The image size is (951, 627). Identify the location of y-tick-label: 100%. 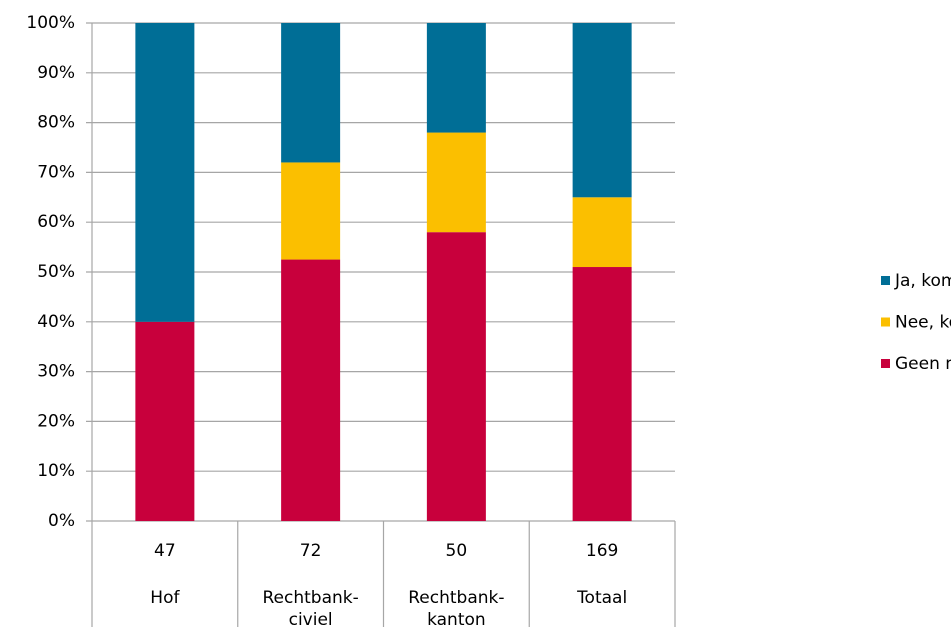
(50, 23).